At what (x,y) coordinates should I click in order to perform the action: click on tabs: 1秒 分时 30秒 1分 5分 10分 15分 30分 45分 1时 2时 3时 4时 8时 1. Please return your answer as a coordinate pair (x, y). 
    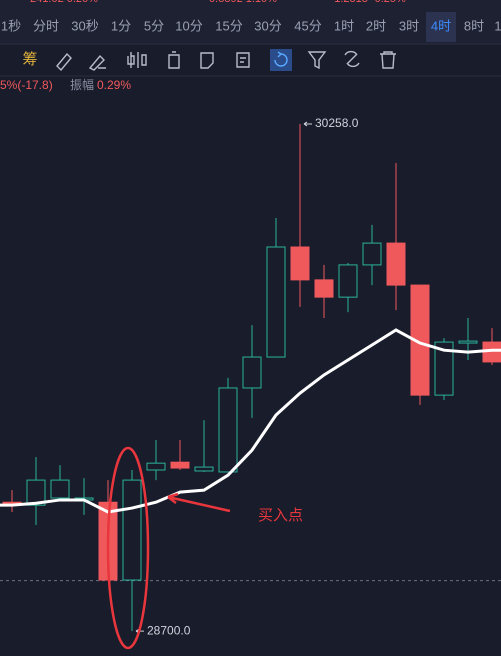
    Looking at the image, I should click on (251, 27).